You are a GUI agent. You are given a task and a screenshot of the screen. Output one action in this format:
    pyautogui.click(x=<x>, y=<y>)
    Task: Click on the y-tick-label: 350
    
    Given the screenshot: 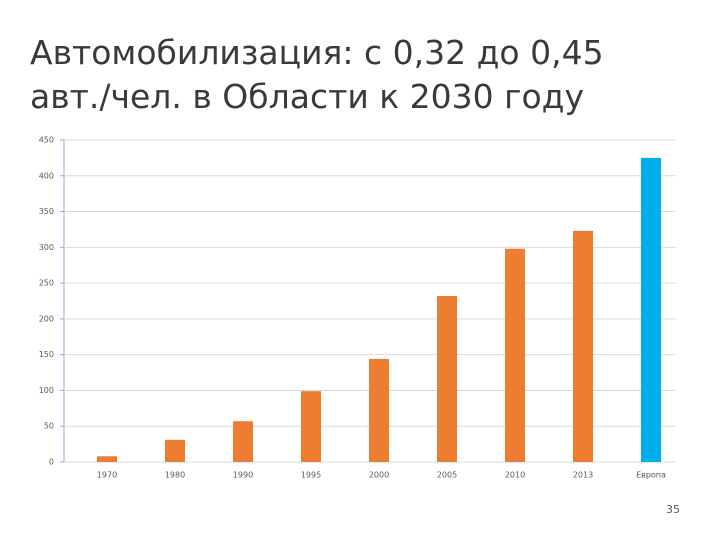 What is the action you would take?
    pyautogui.click(x=46, y=211)
    